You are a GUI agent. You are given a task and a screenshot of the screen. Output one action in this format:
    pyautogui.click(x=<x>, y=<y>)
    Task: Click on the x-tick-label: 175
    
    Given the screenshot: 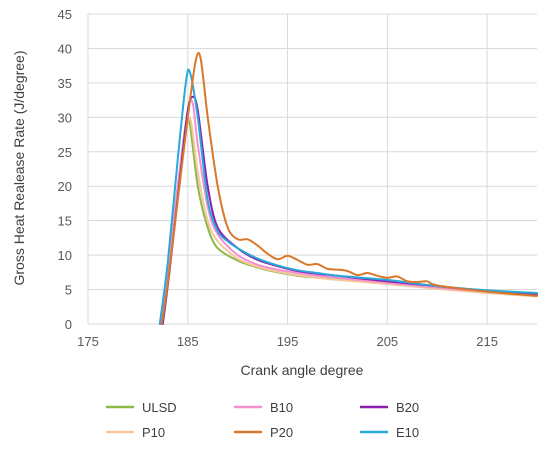 What is the action you would take?
    pyautogui.click(x=88, y=341)
    